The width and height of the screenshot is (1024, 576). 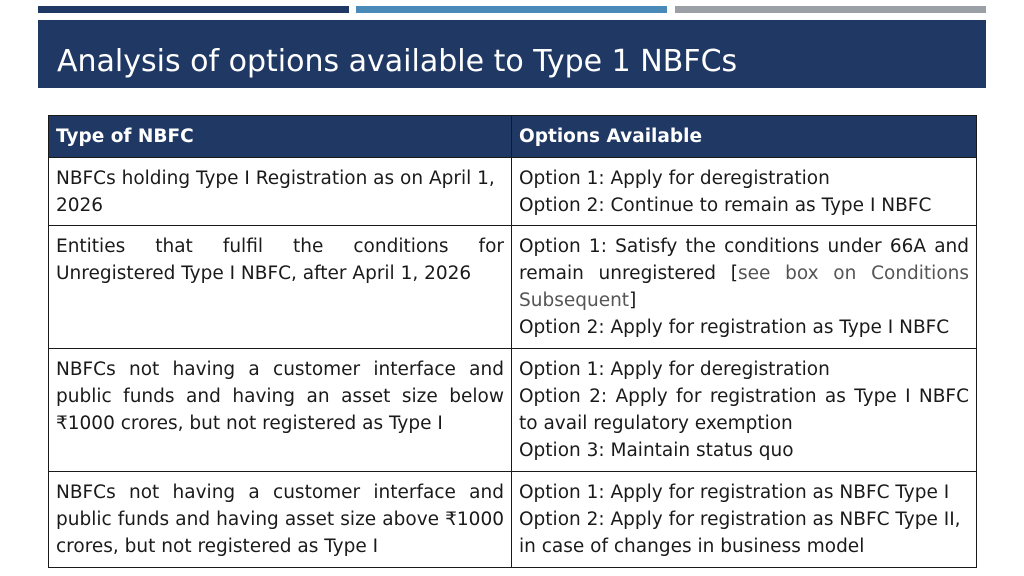 What do you see at coordinates (744, 136) in the screenshot?
I see `header-options-available: Options Available` at bounding box center [744, 136].